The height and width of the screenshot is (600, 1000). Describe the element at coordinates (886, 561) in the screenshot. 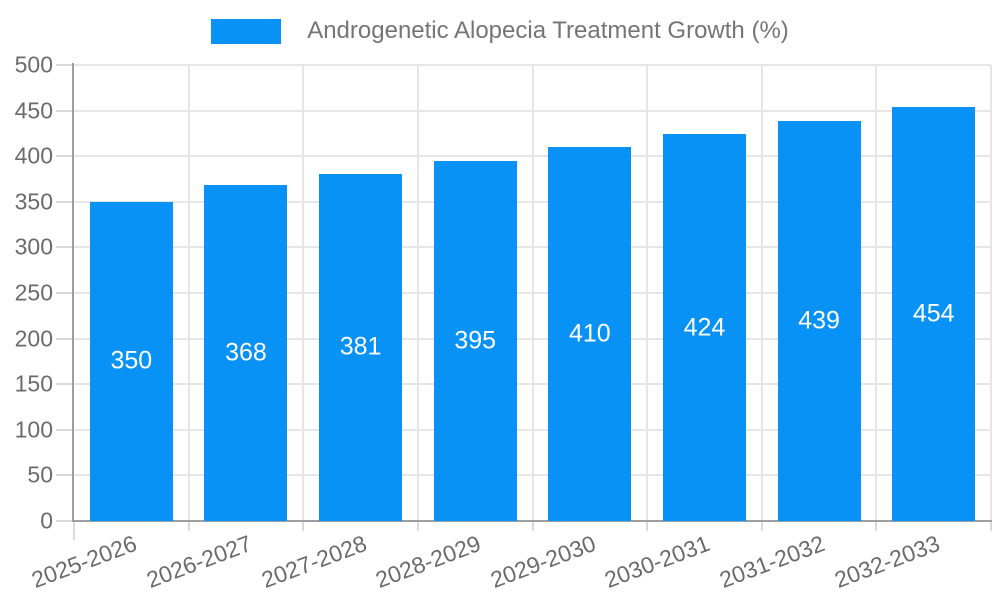

I see `x-tick-label: 2032-2033` at that location.